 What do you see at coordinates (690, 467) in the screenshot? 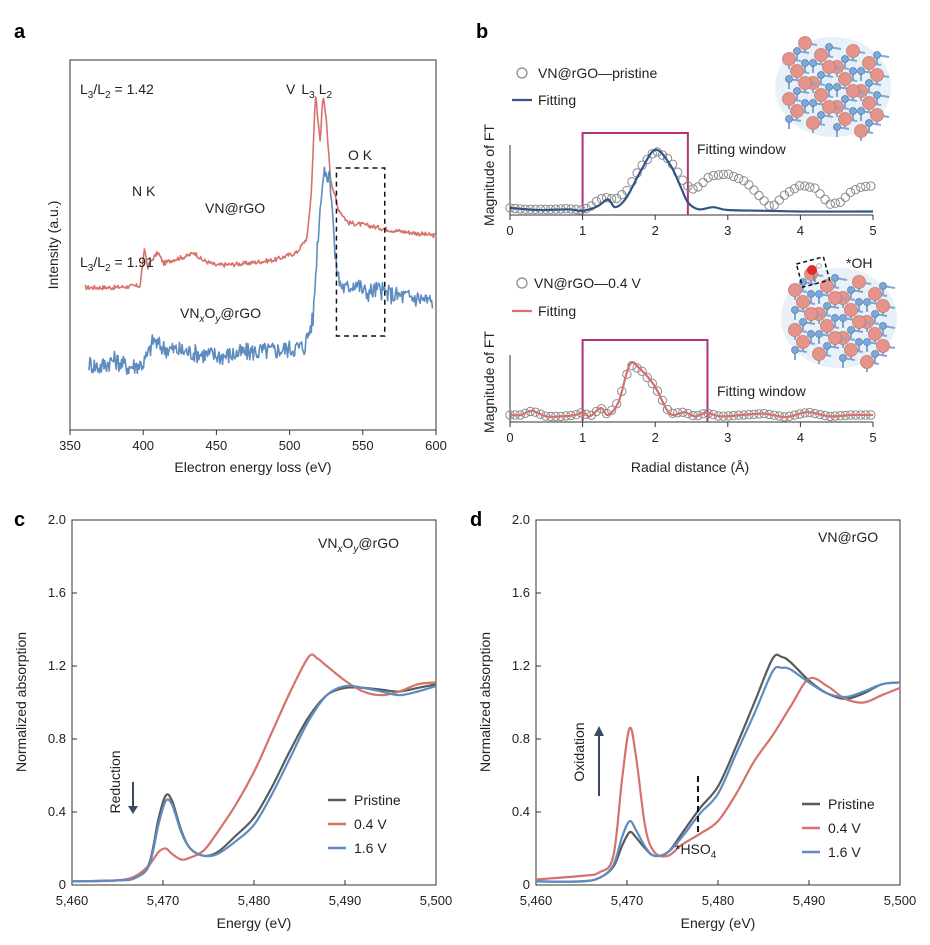
I see `panel-b-x-title: Radial distance (Å)` at bounding box center [690, 467].